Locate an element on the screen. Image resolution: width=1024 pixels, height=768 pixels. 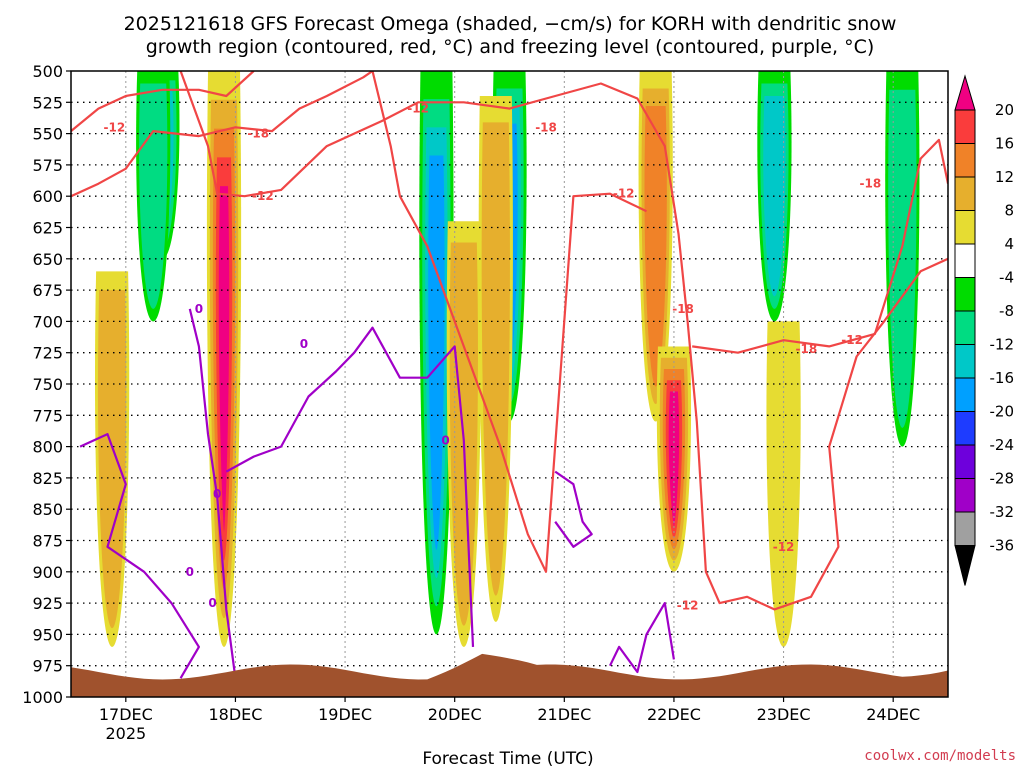
y-tick-label: 875 is located at coordinates (47, 541).